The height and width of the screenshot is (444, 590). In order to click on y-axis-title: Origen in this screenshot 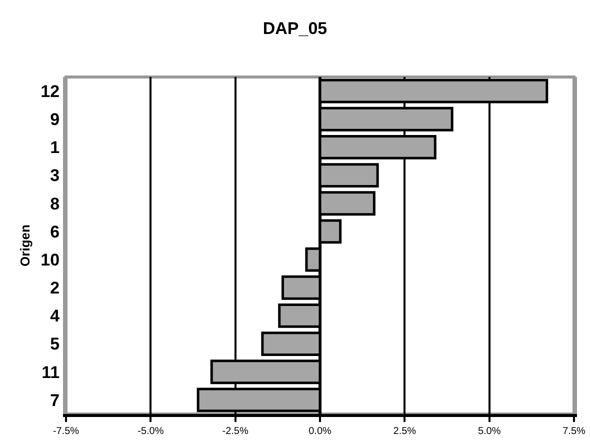, I will do `click(25, 245)`.